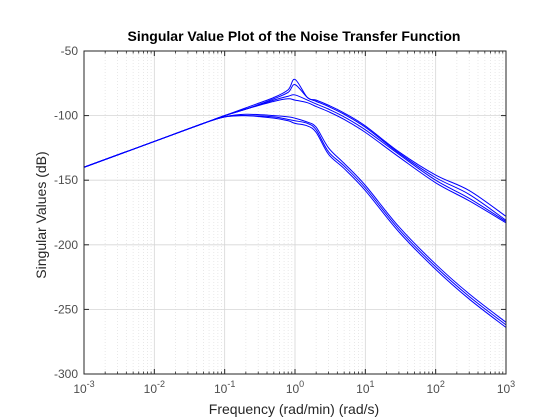  Describe the element at coordinates (66, 374) in the screenshot. I see `y-tick-label: -300` at that location.